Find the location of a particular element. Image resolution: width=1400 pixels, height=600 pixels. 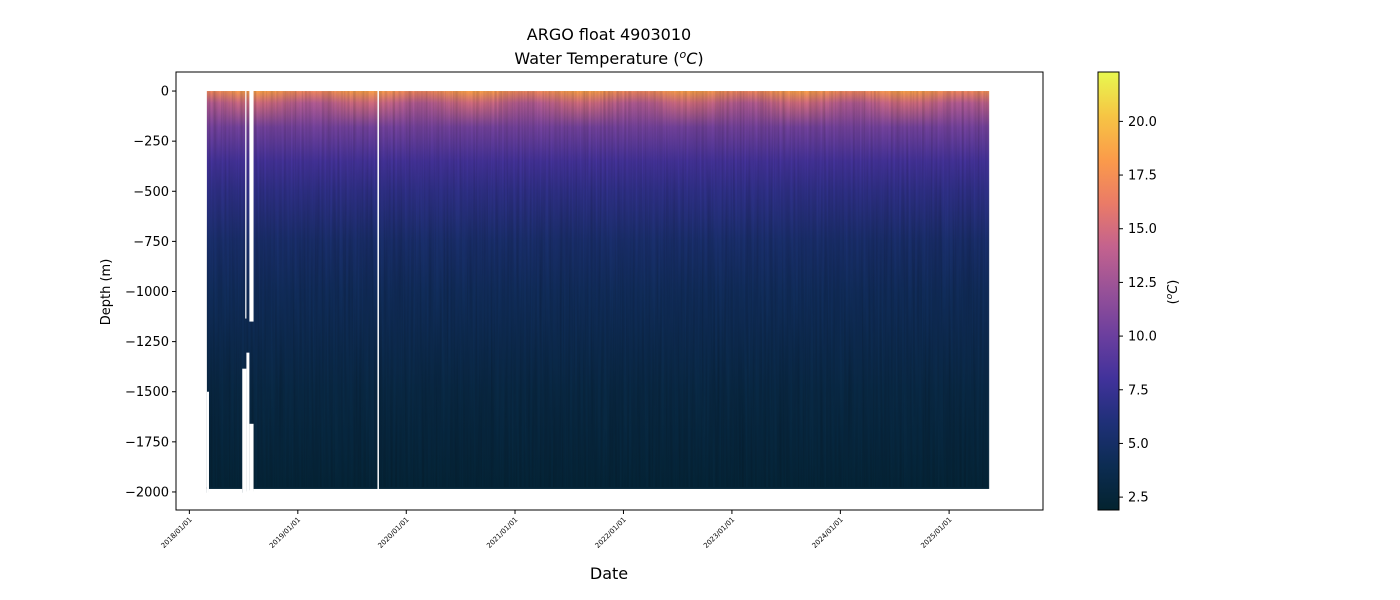

subtitle-unit: C is located at coordinates (692, 58).